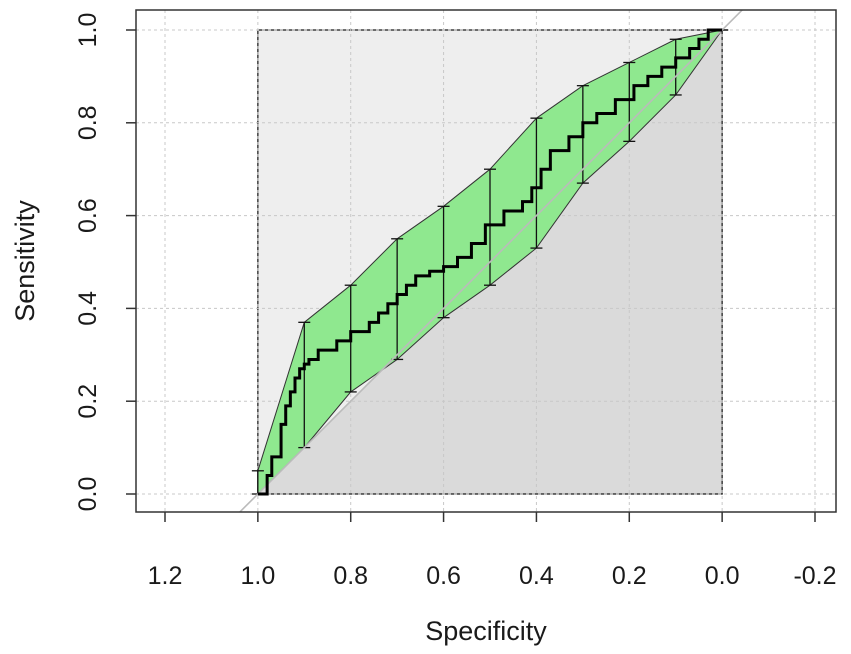 This screenshot has height=654, width=851. I want to click on x-tick-label: 0.8, so click(350, 576).